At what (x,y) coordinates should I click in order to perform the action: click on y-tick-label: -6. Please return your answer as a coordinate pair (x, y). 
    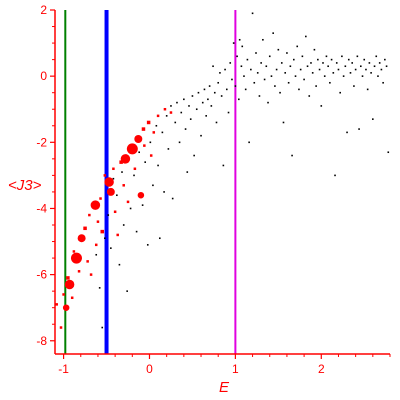
    Looking at the image, I should click on (41, 275).